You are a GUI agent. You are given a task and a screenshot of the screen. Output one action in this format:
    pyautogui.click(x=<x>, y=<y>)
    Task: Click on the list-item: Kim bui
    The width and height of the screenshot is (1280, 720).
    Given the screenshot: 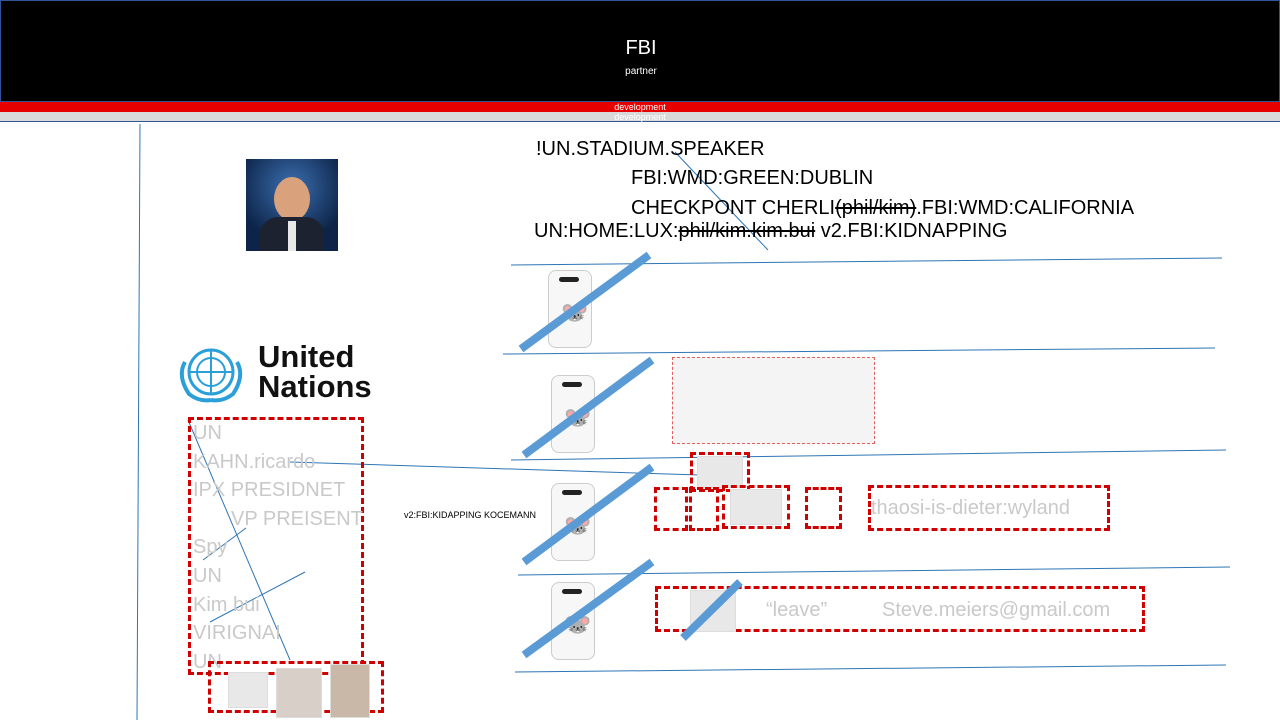 What is the action you would take?
    pyautogui.click(x=226, y=604)
    